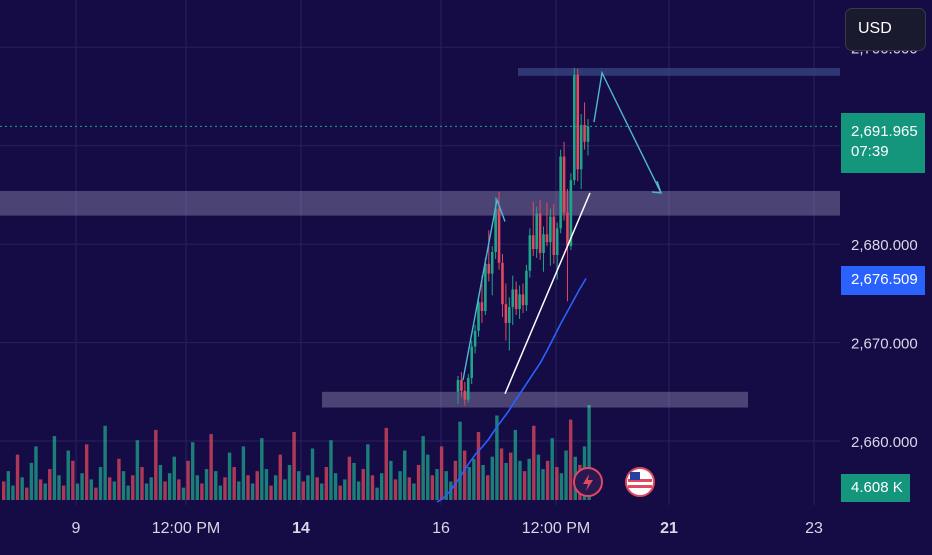 The image size is (932, 555). What do you see at coordinates (296, 452) in the screenshot?
I see `volume-bars` at bounding box center [296, 452].